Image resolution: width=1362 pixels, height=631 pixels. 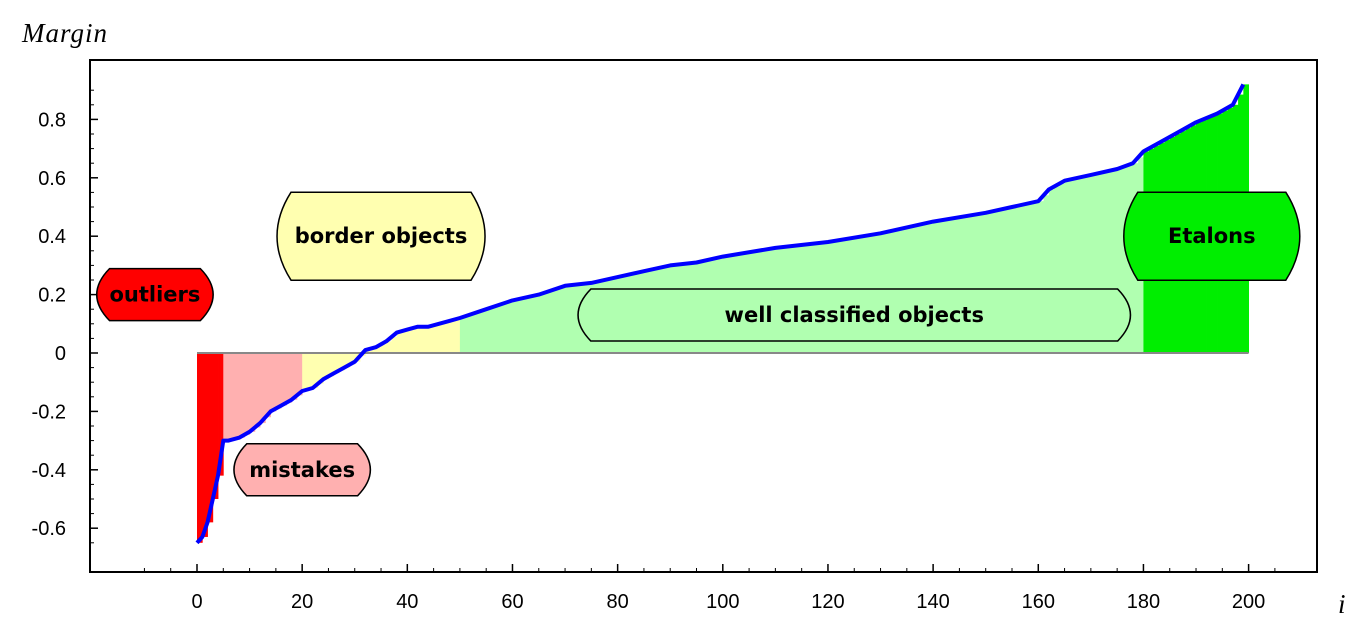 What do you see at coordinates (196, 602) in the screenshot?
I see `x-tick-label: 0` at bounding box center [196, 602].